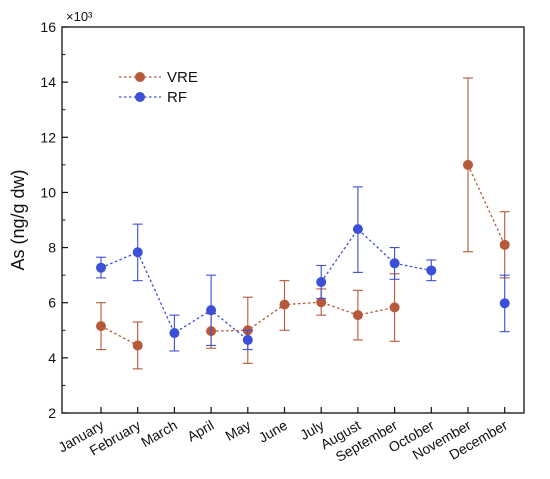  Describe the element at coordinates (182, 77) in the screenshot. I see `legend-label: VRE` at that location.